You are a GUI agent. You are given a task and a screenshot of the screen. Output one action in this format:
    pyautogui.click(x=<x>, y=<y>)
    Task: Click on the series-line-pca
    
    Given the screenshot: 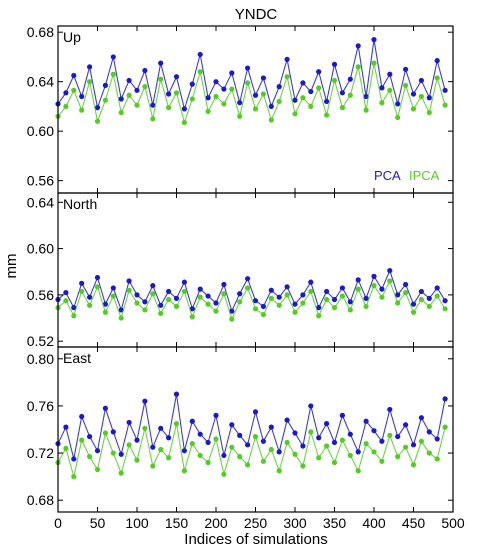 What is the action you would take?
    pyautogui.click(x=251, y=75)
    